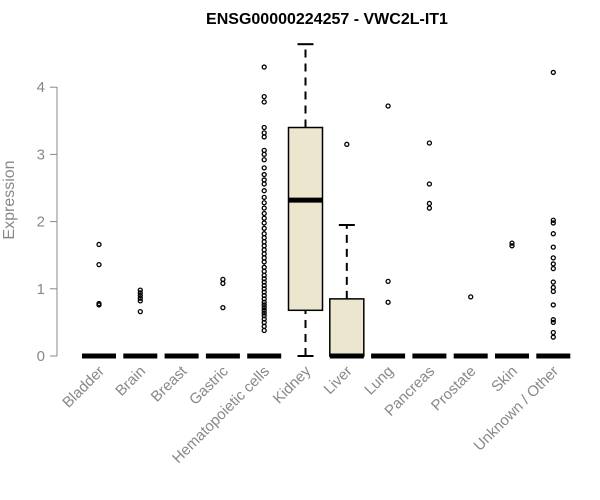  I want to click on box-gastric, so click(222, 317).